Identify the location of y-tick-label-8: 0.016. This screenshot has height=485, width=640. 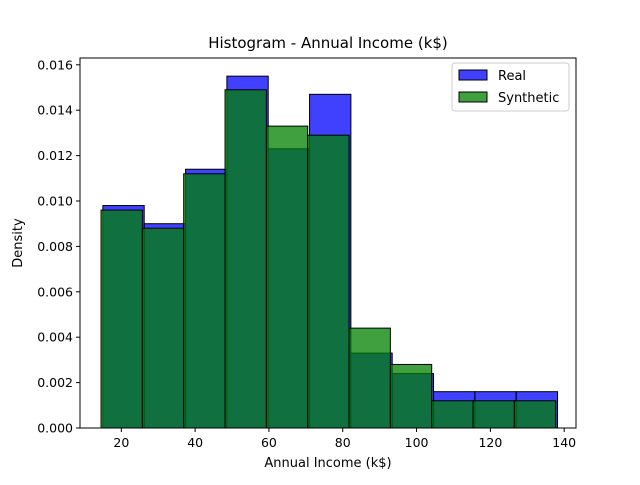
(55, 64).